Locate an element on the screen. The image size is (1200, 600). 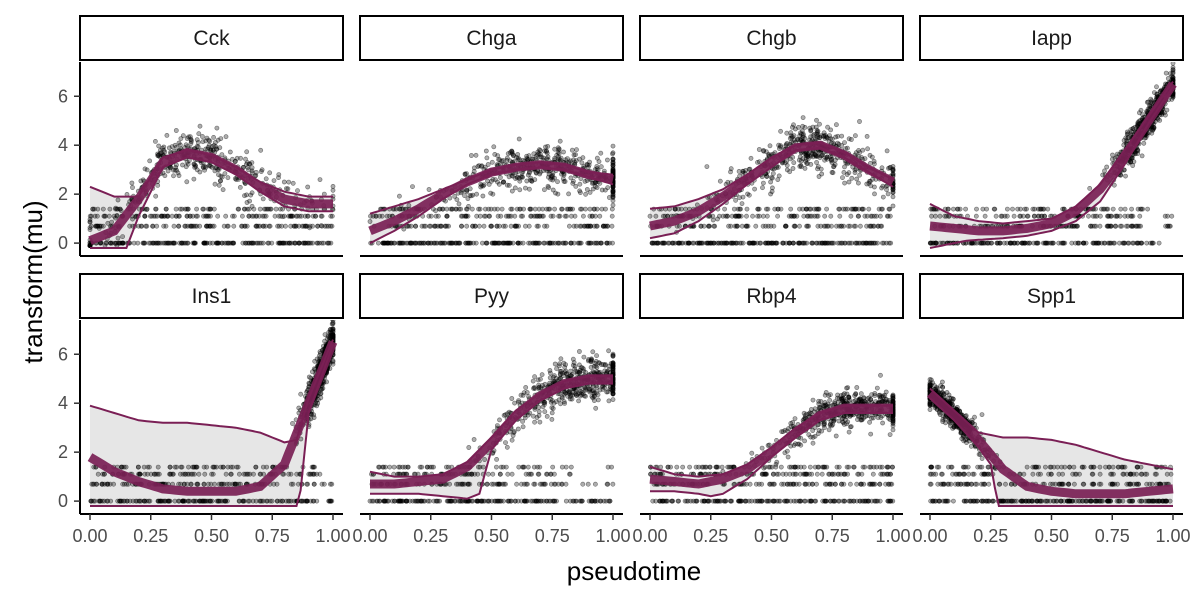
facet-strip-label: Chga is located at coordinates (491, 38).